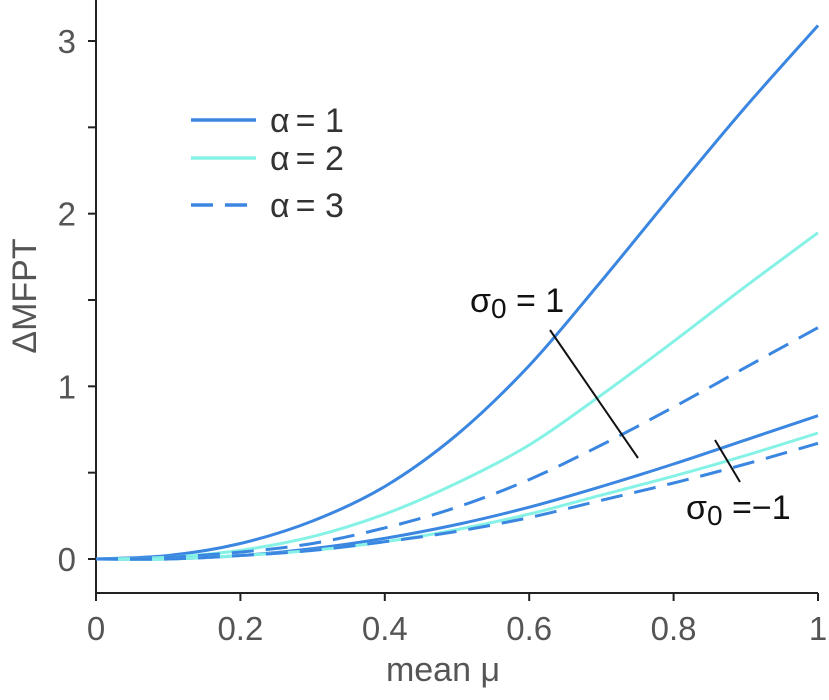 The height and width of the screenshot is (700, 829). I want to click on legend-value-3: = 3, so click(320, 206).